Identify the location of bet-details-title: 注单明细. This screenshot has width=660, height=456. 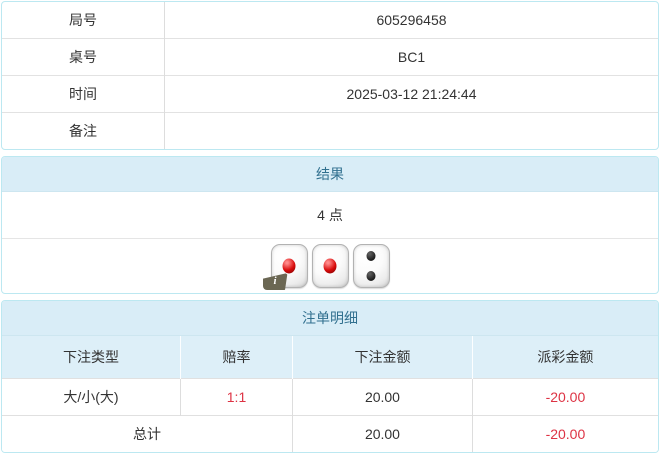
(330, 318).